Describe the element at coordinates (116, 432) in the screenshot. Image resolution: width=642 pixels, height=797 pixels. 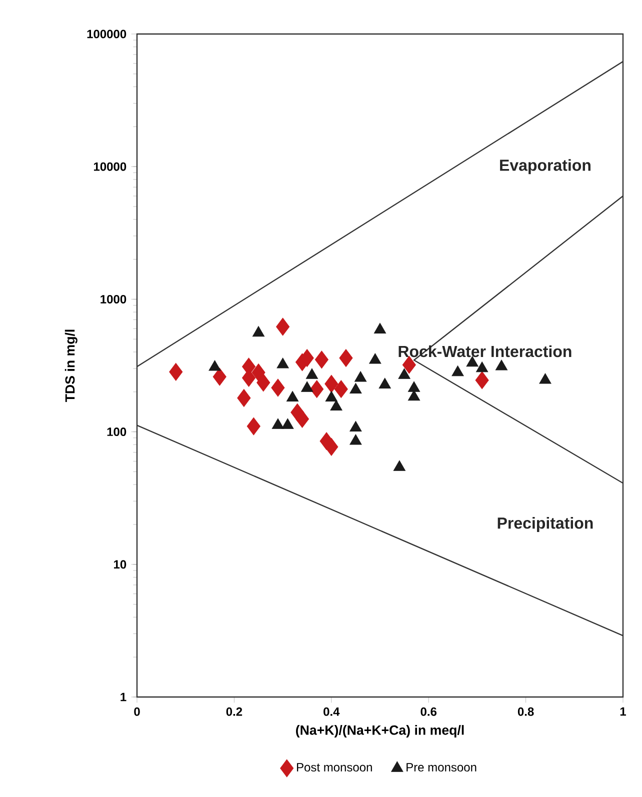
I see `y-tick-label: 100` at that location.